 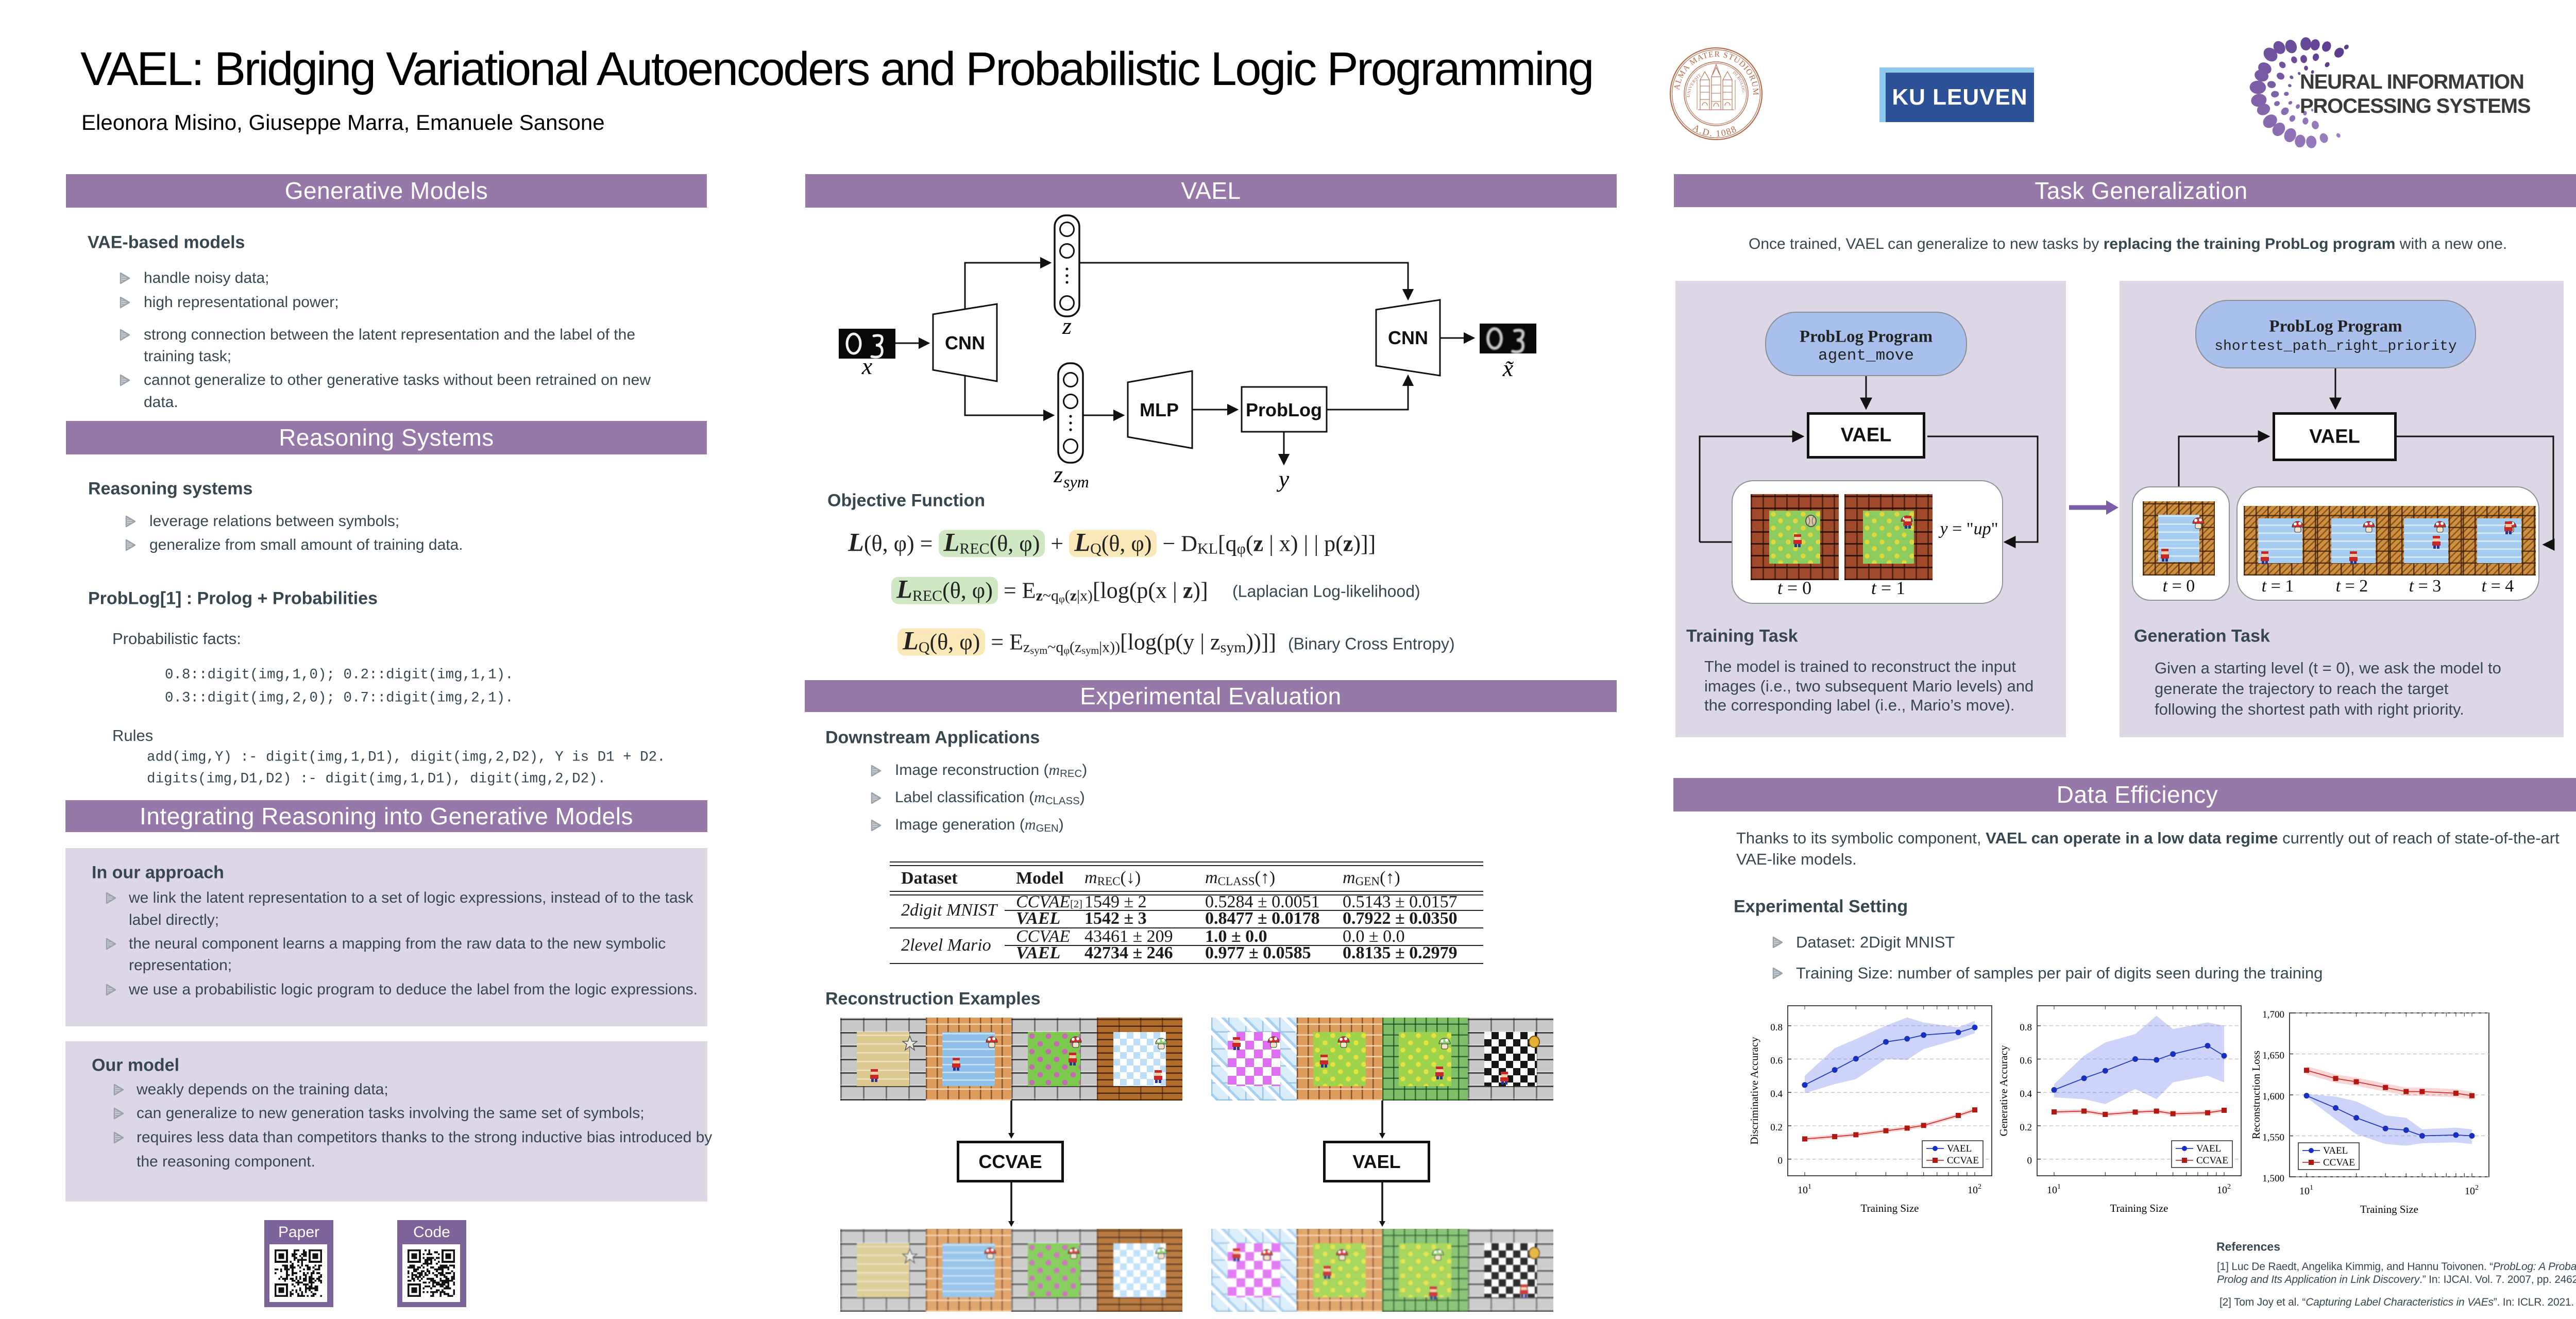 What do you see at coordinates (867, 366) in the screenshot?
I see `svg-text: x` at bounding box center [867, 366].